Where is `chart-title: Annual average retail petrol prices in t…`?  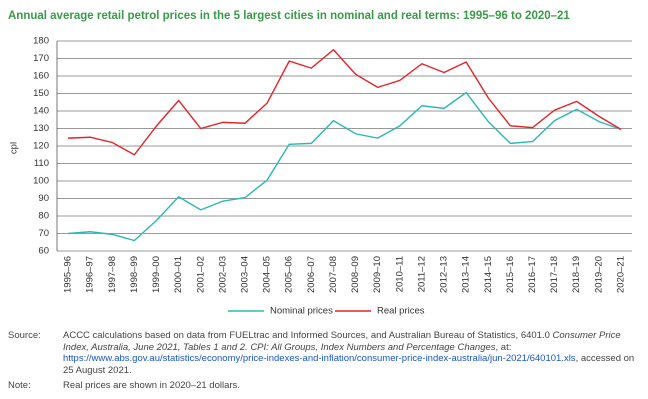
chart-title: Annual average retail petrol prices in t… is located at coordinates (289, 16).